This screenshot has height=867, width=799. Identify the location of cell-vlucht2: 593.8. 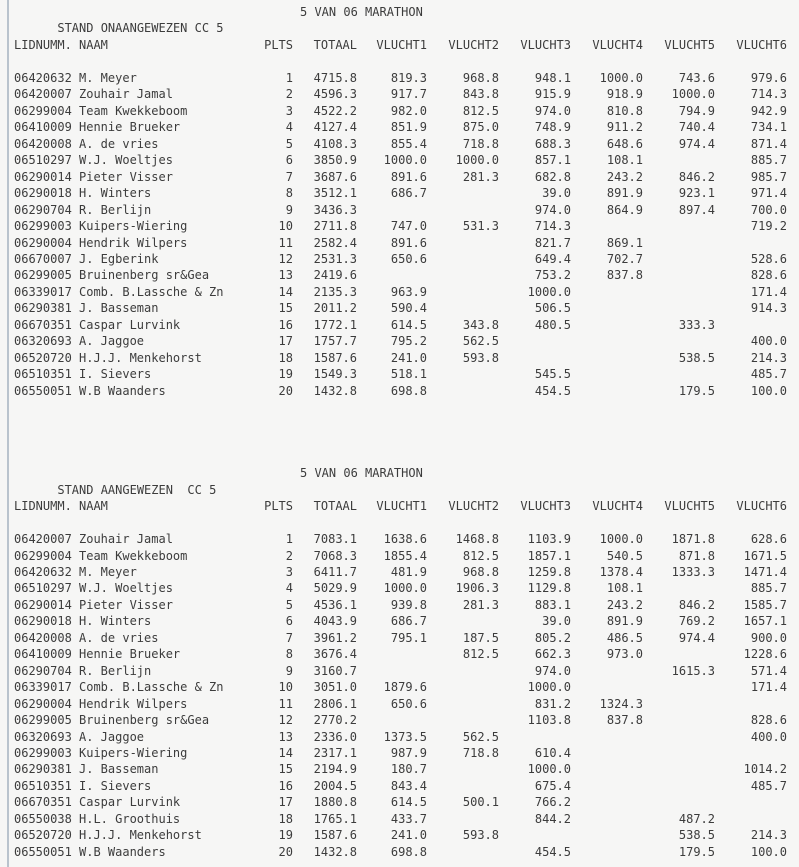
(480, 357).